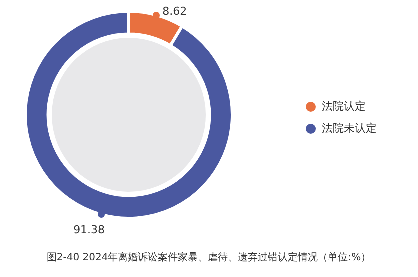 The height and width of the screenshot is (277, 418). Describe the element at coordinates (90, 230) in the screenshot. I see `data-label: 91.38` at that location.